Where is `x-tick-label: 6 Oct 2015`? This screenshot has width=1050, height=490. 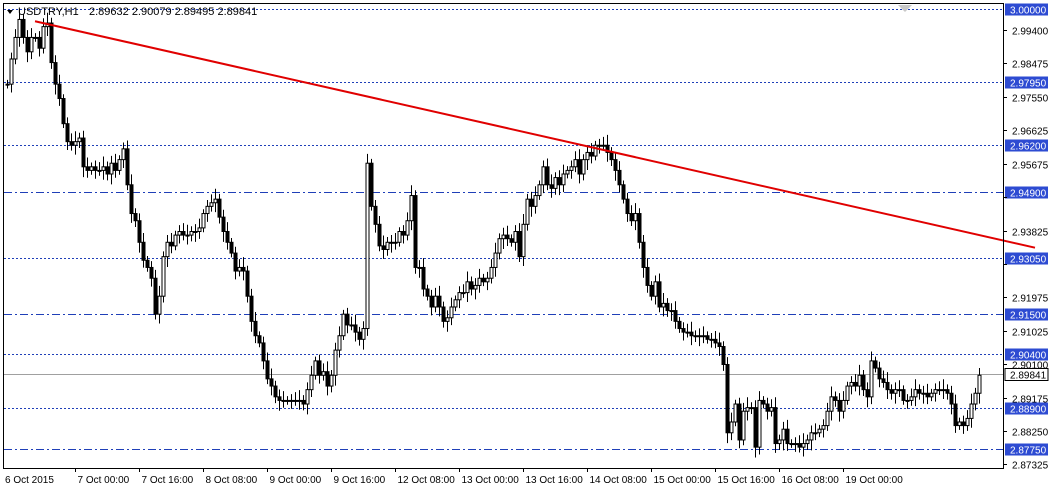 x-tick-label: 6 Oct 2015 is located at coordinates (29, 480).